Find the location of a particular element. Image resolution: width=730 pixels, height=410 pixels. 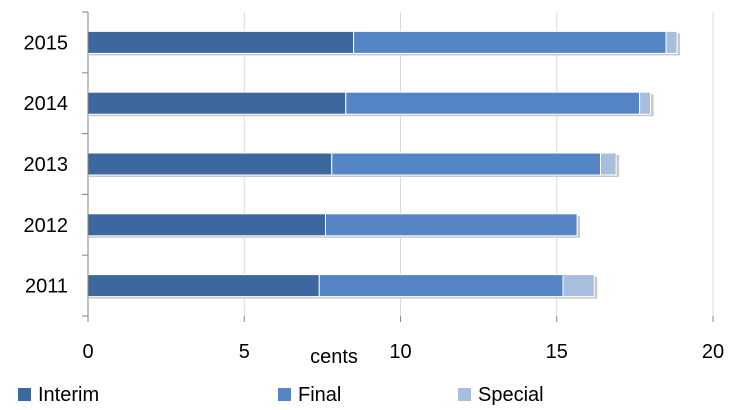

y-tick-label: 2015 is located at coordinates (46, 43).